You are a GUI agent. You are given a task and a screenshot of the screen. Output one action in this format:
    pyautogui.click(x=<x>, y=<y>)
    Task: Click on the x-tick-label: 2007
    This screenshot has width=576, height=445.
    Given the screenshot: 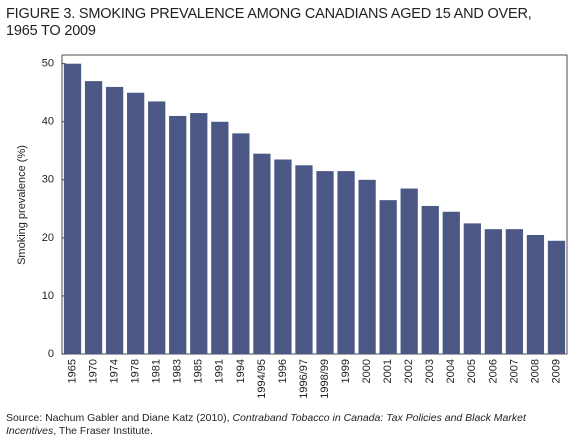 What is the action you would take?
    pyautogui.click(x=514, y=371)
    